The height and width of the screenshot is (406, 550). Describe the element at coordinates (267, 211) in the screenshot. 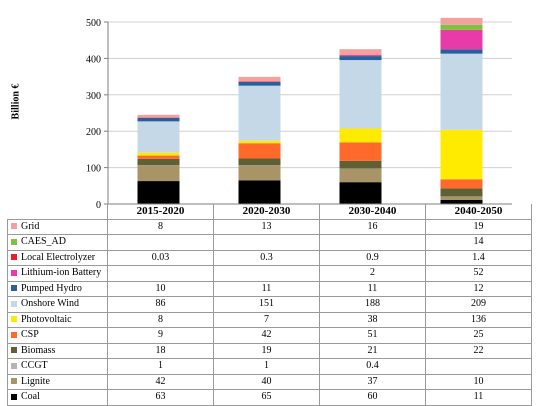

I see `category-label: 2020-2030` at that location.